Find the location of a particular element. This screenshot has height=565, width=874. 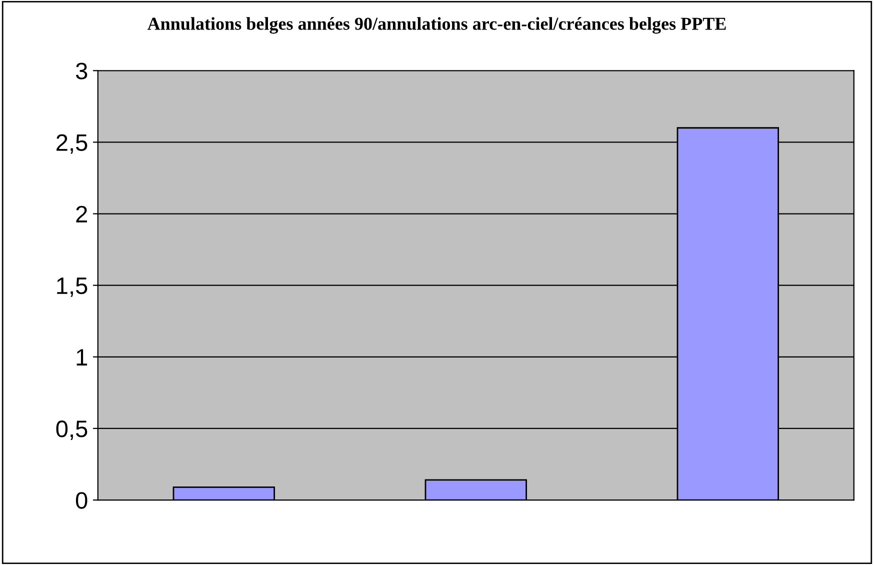

chart-title: Annulations belges années 90/annulations arc-en-ciel/créances belges PPTE is located at coordinates (436, 25).